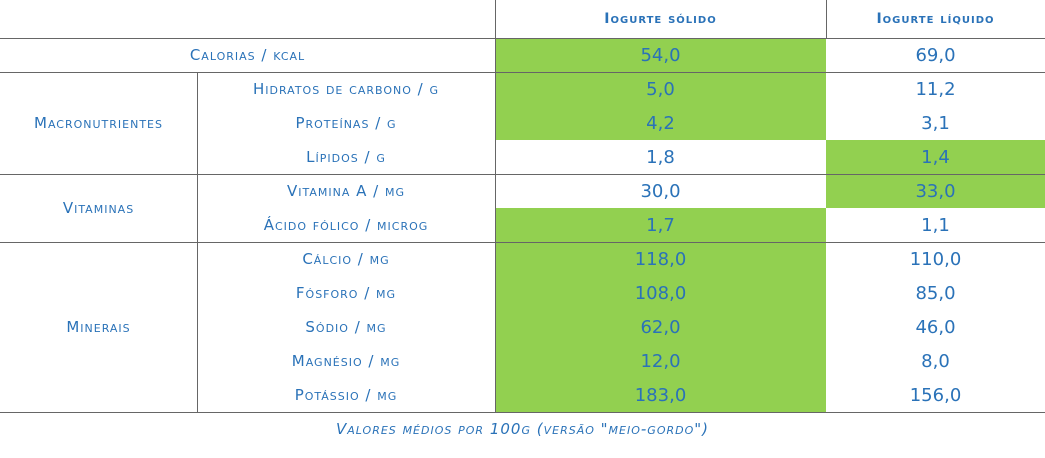  I want to click on row-label: Ácido fólico / microg, so click(346, 225).